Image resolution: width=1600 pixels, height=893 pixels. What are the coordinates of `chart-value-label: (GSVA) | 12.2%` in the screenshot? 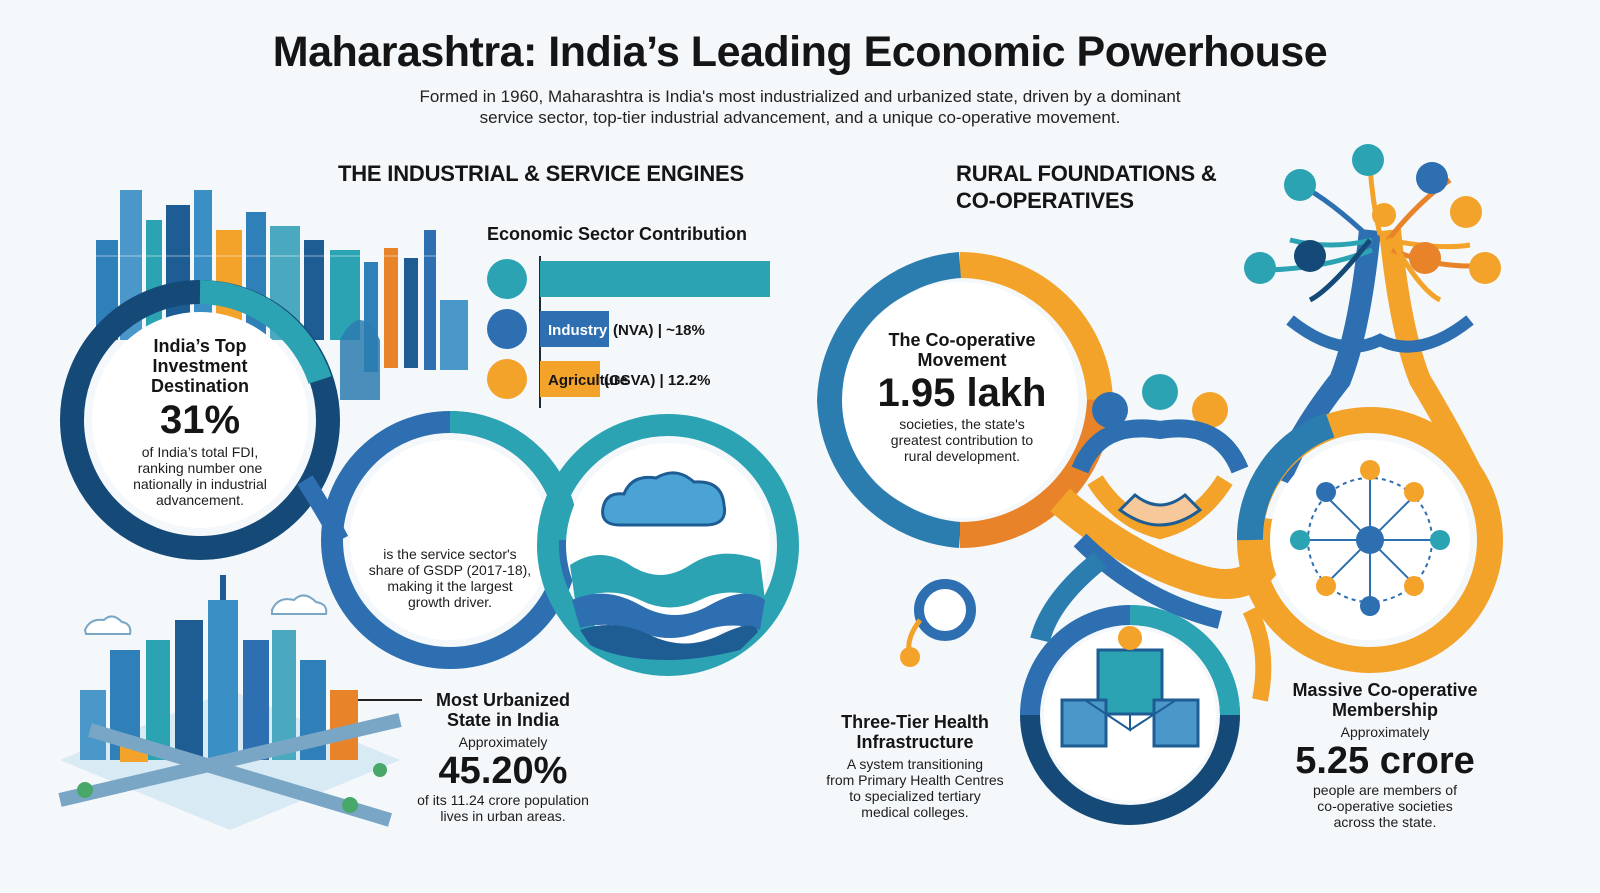 It's located at (657, 380).